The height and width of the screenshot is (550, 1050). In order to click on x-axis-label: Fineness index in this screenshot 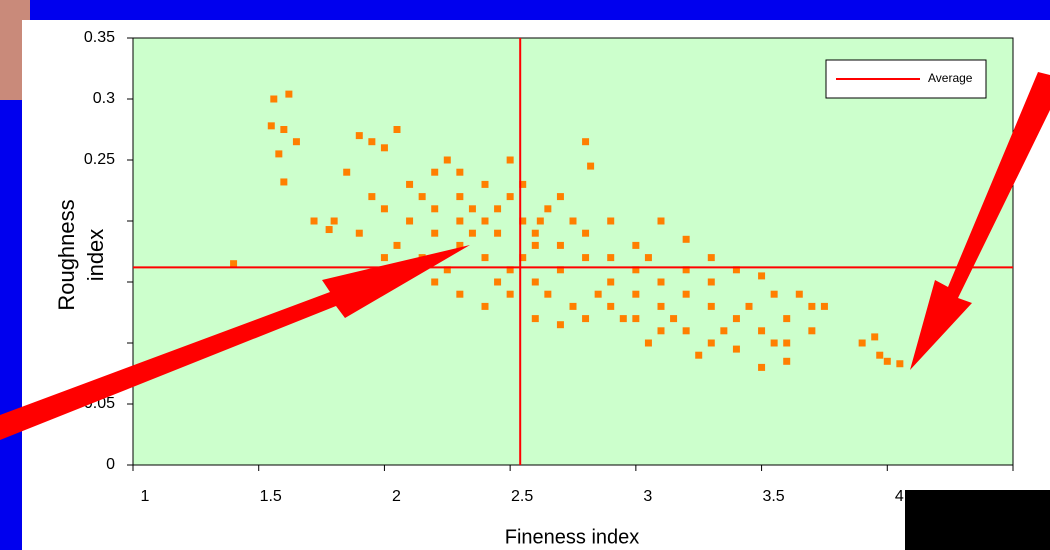, I will do `click(572, 537)`.